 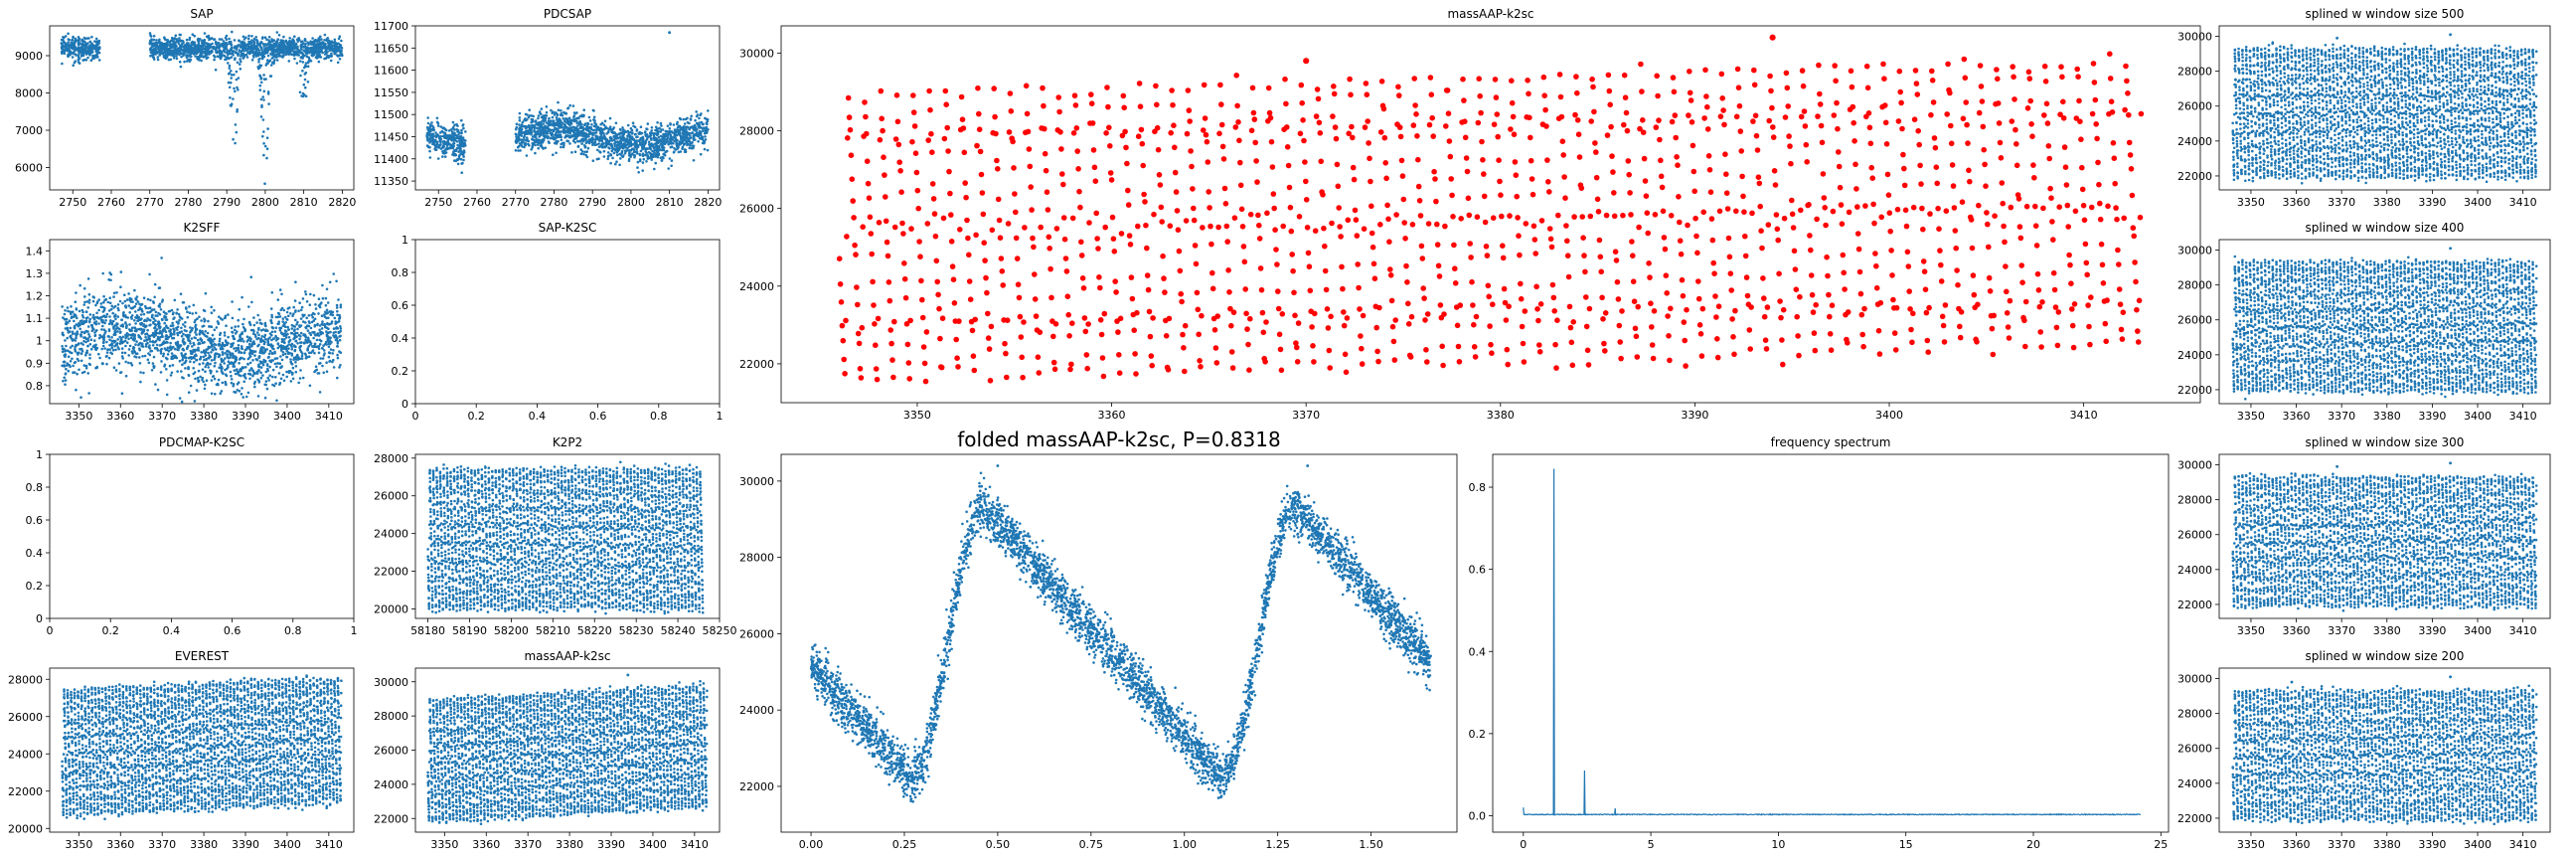 I want to click on y-tick-label: 11700, so click(x=391, y=26).